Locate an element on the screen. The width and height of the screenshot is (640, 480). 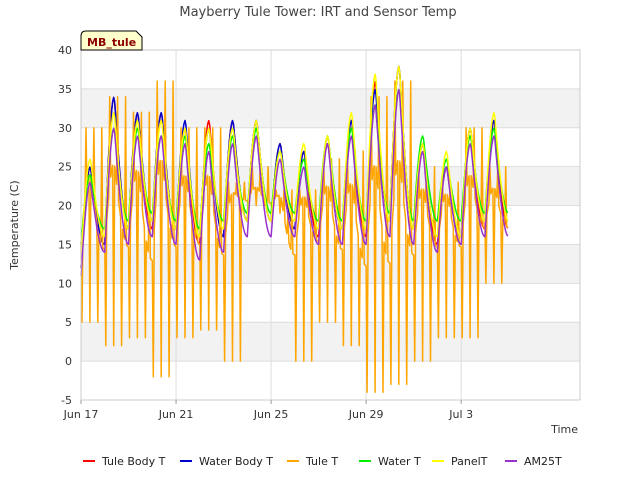
station-badge-shape is located at coordinates (111, 40).